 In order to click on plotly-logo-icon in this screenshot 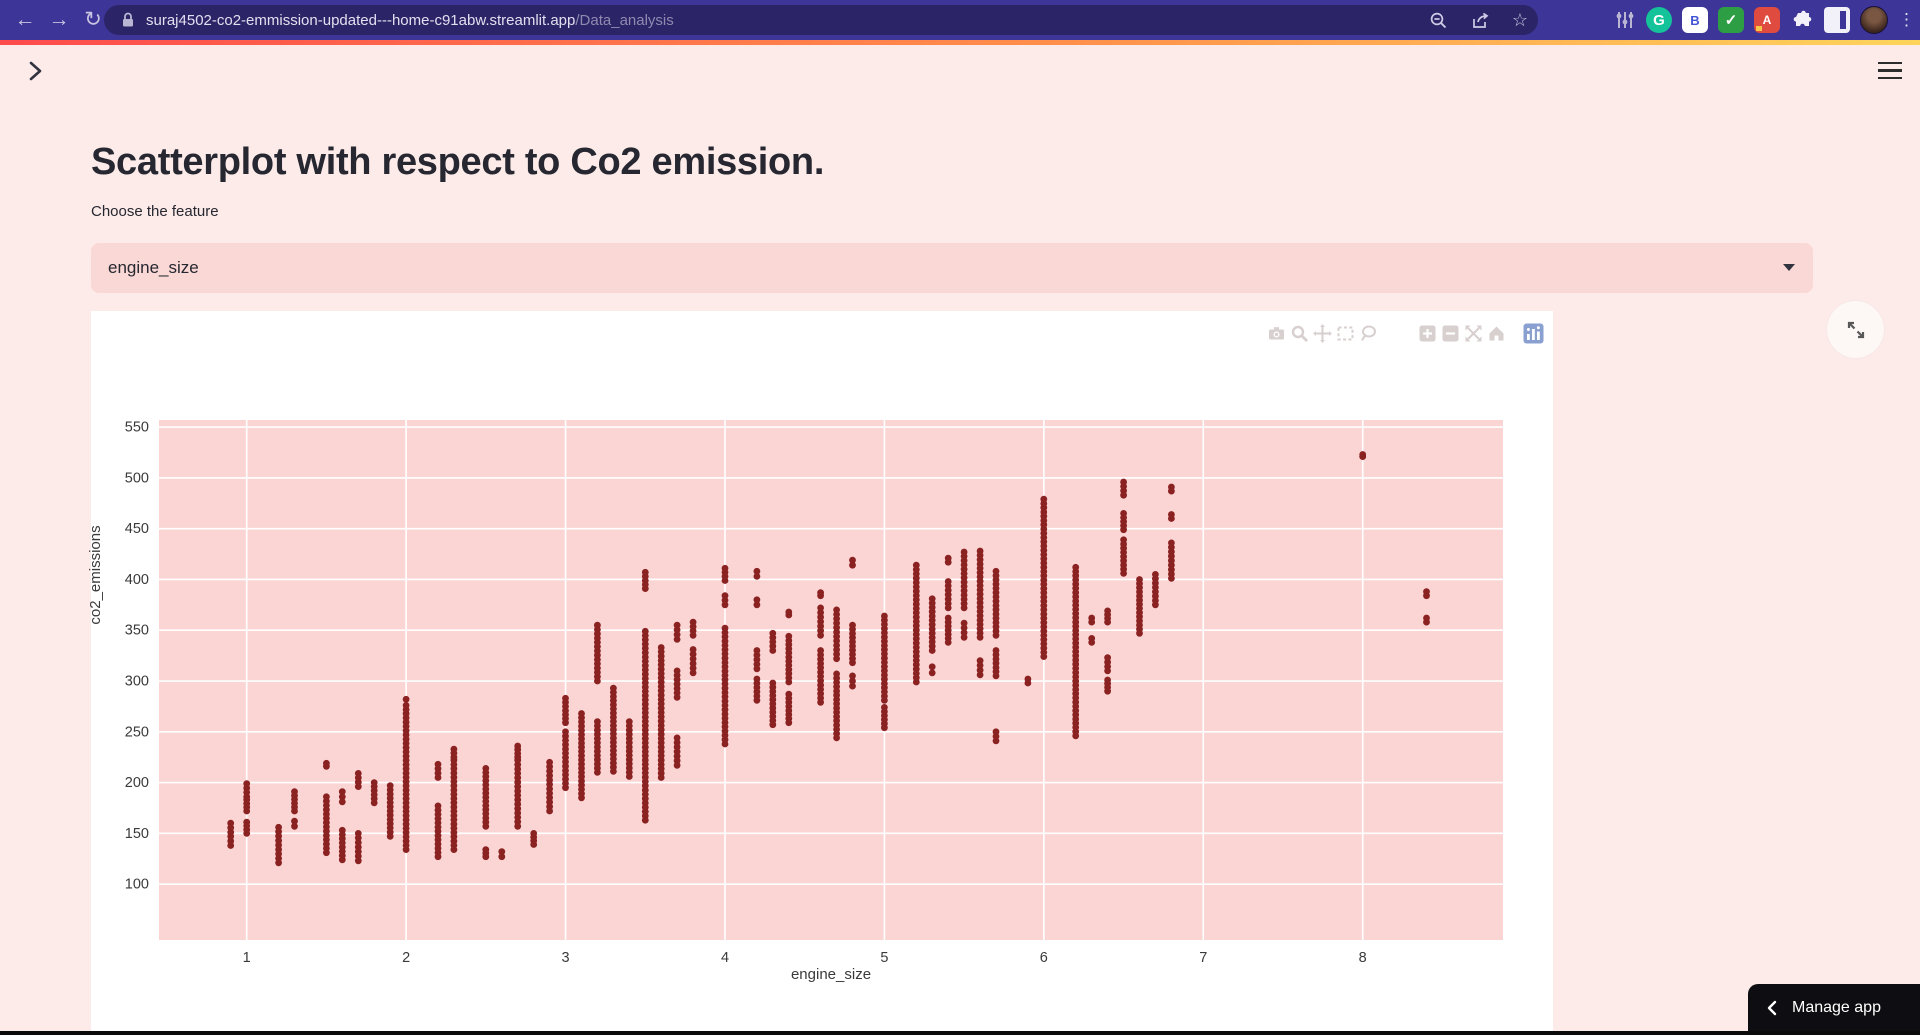, I will do `click(1533, 333)`.